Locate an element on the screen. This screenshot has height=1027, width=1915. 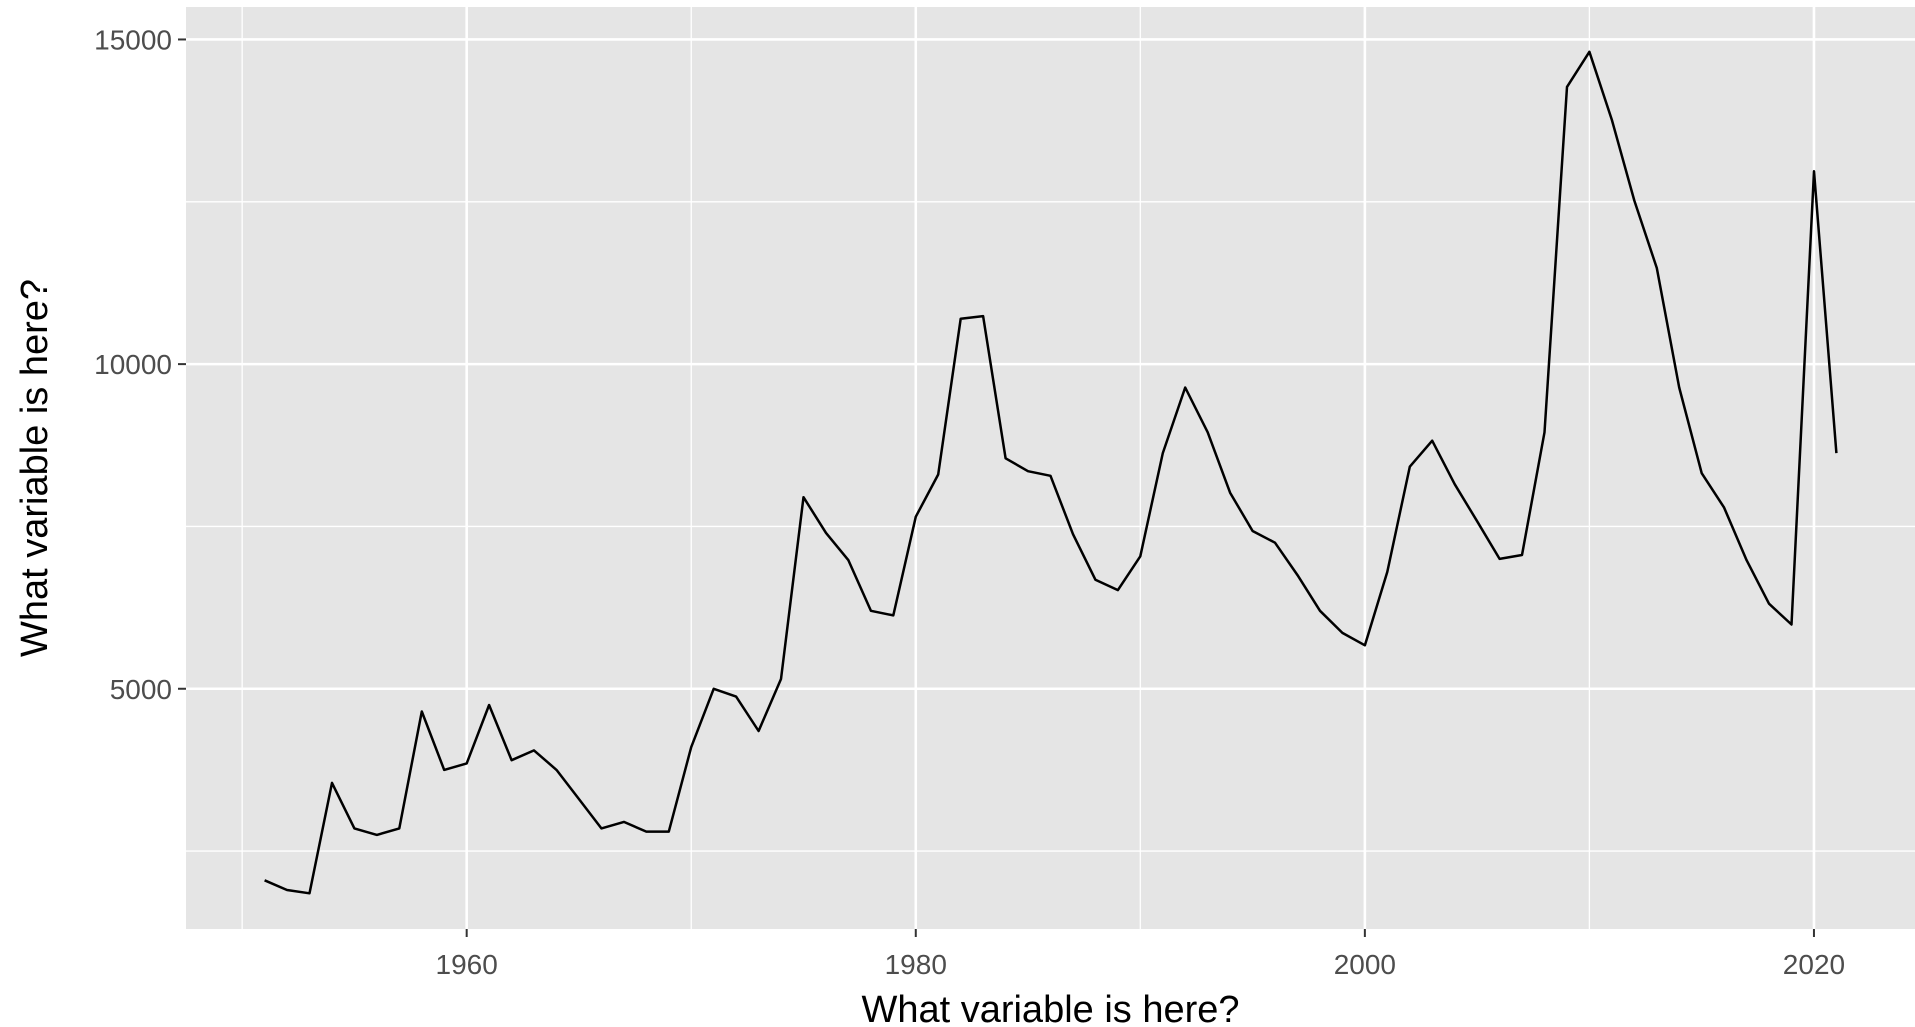
x-tick-label: 1960 is located at coordinates (467, 964).